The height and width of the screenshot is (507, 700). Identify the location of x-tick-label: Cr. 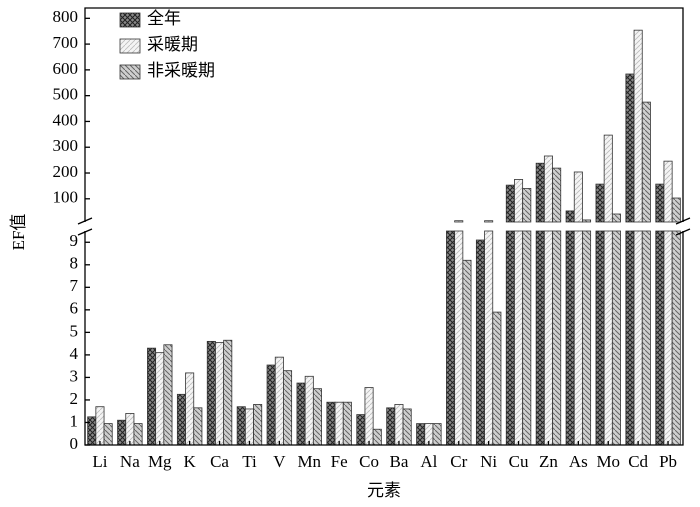
(458, 461).